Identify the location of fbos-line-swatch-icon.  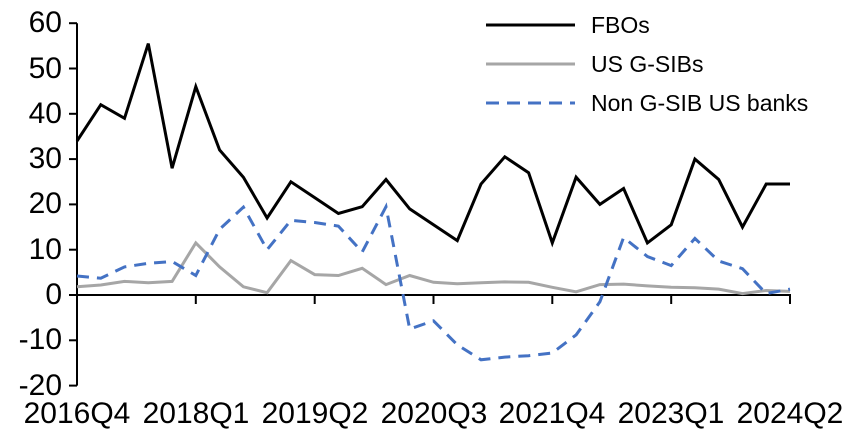
(530, 25).